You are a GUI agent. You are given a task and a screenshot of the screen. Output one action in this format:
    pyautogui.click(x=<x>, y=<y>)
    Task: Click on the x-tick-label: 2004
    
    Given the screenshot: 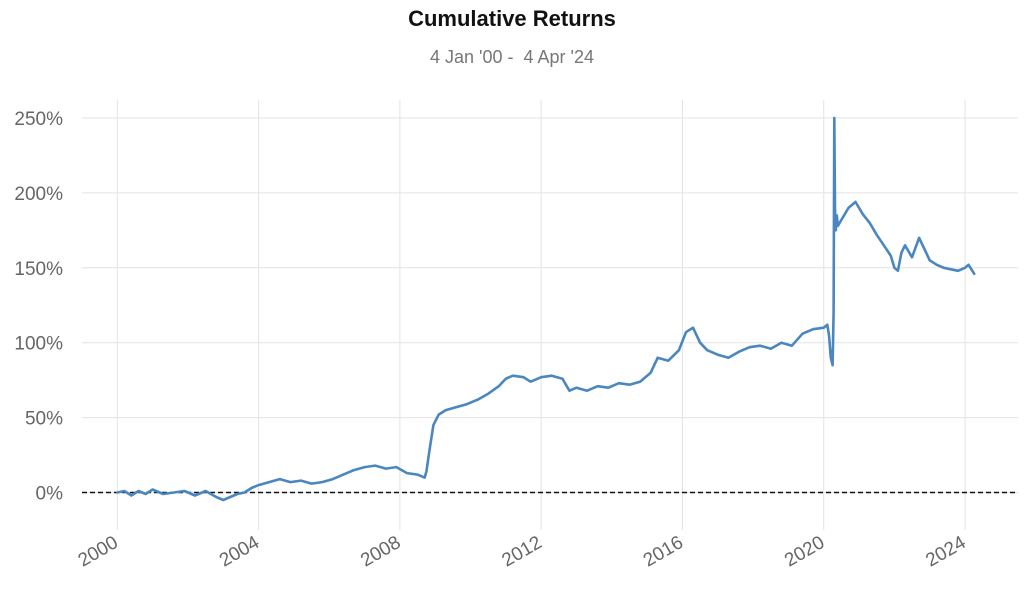 What is the action you would take?
    pyautogui.click(x=239, y=552)
    